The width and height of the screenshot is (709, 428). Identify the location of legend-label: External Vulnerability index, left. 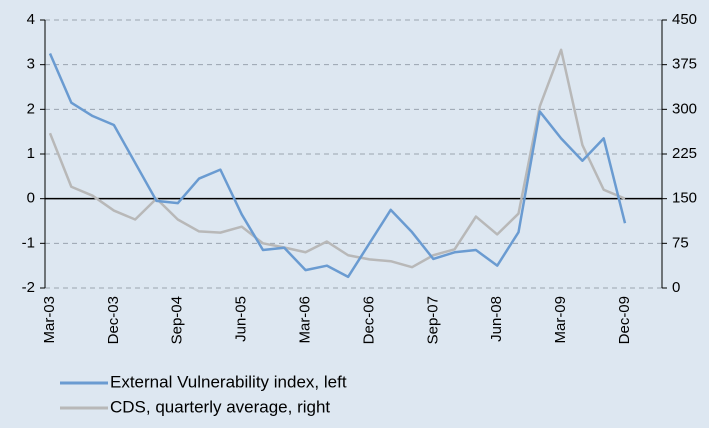
(228, 381).